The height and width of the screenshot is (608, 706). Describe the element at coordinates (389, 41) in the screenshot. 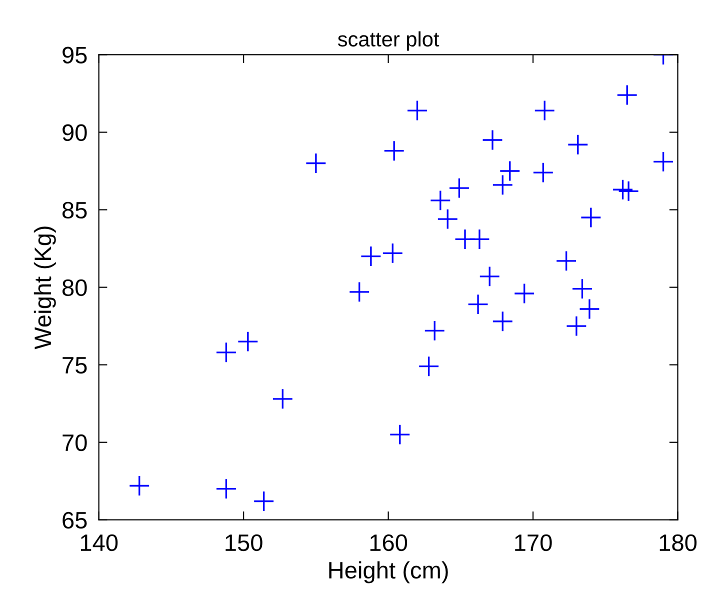

I see `chart-title: scatter plot` at that location.